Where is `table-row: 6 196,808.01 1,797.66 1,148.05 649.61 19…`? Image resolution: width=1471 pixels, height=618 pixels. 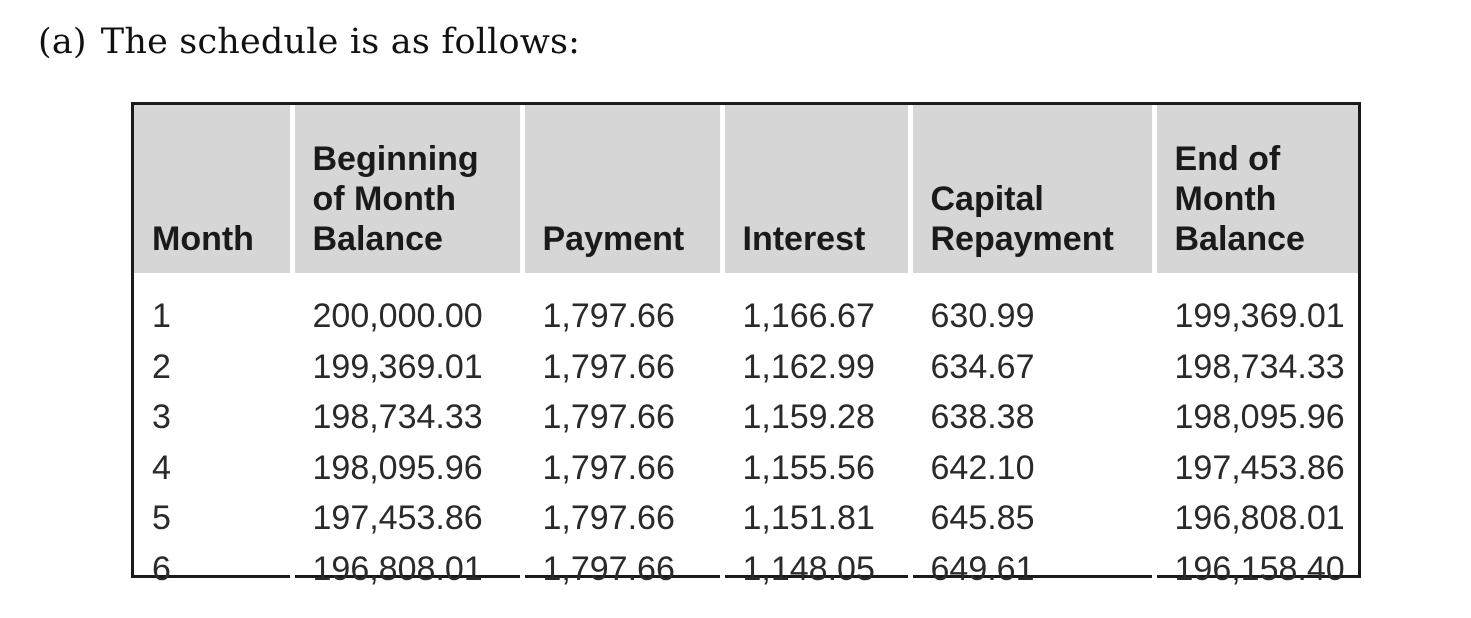
table-row: 6 196,808.01 1,797.66 1,148.05 649.61 19… is located at coordinates (746, 568).